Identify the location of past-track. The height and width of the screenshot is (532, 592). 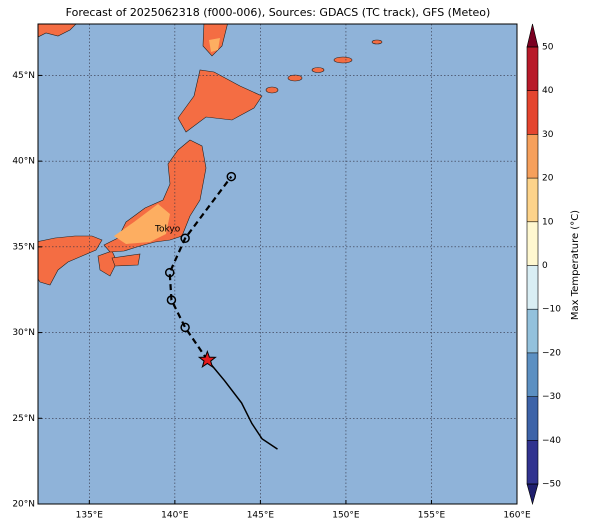
(242, 404).